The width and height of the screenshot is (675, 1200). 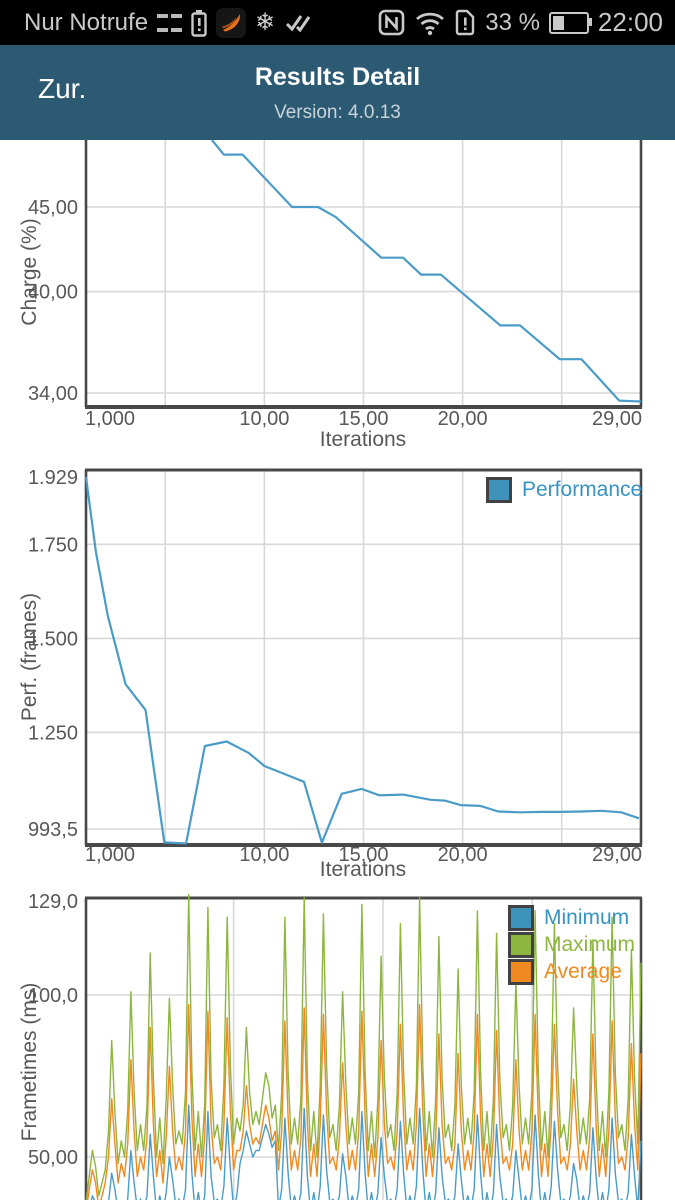 What do you see at coordinates (630, 22) in the screenshot?
I see `clock-label: 22:00` at bounding box center [630, 22].